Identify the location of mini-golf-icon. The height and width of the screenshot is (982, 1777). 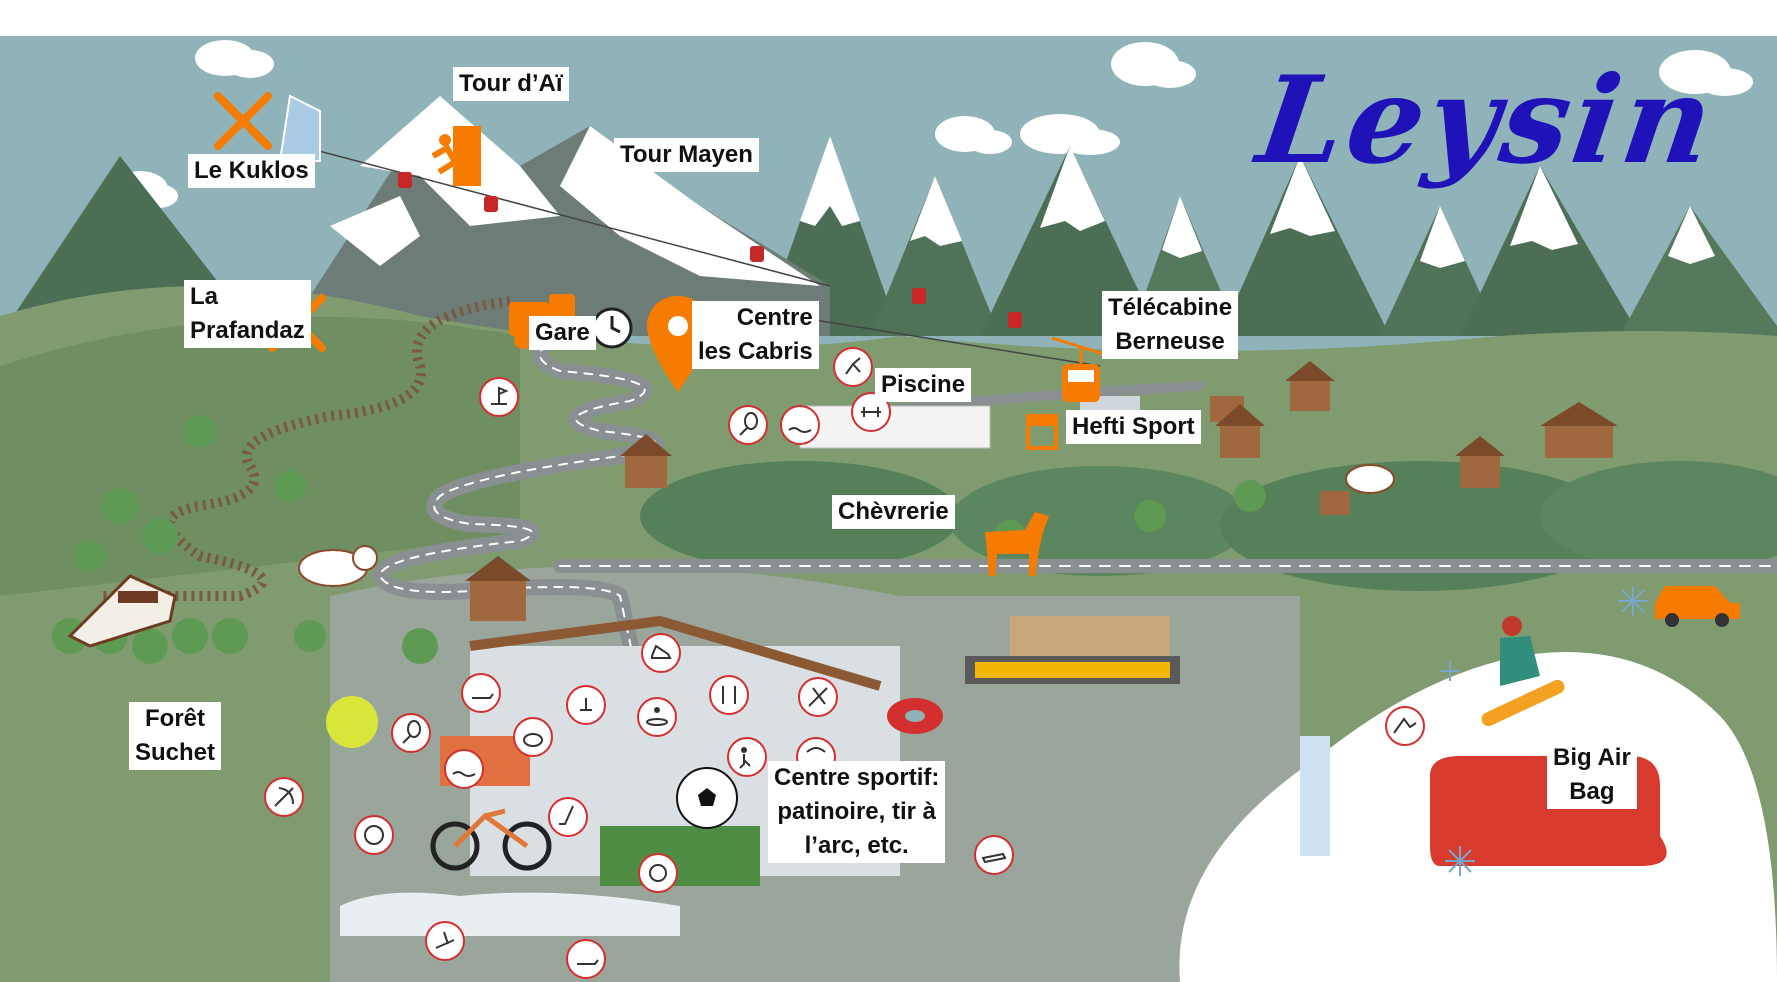
(499, 397).